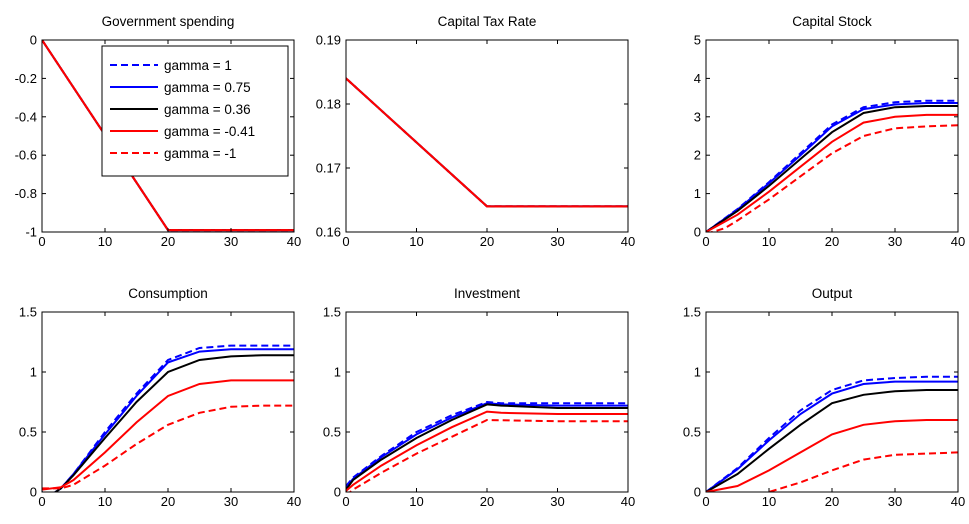 This screenshot has height=524, width=969. I want to click on legend-label: gamma = -0.41, so click(209, 131).